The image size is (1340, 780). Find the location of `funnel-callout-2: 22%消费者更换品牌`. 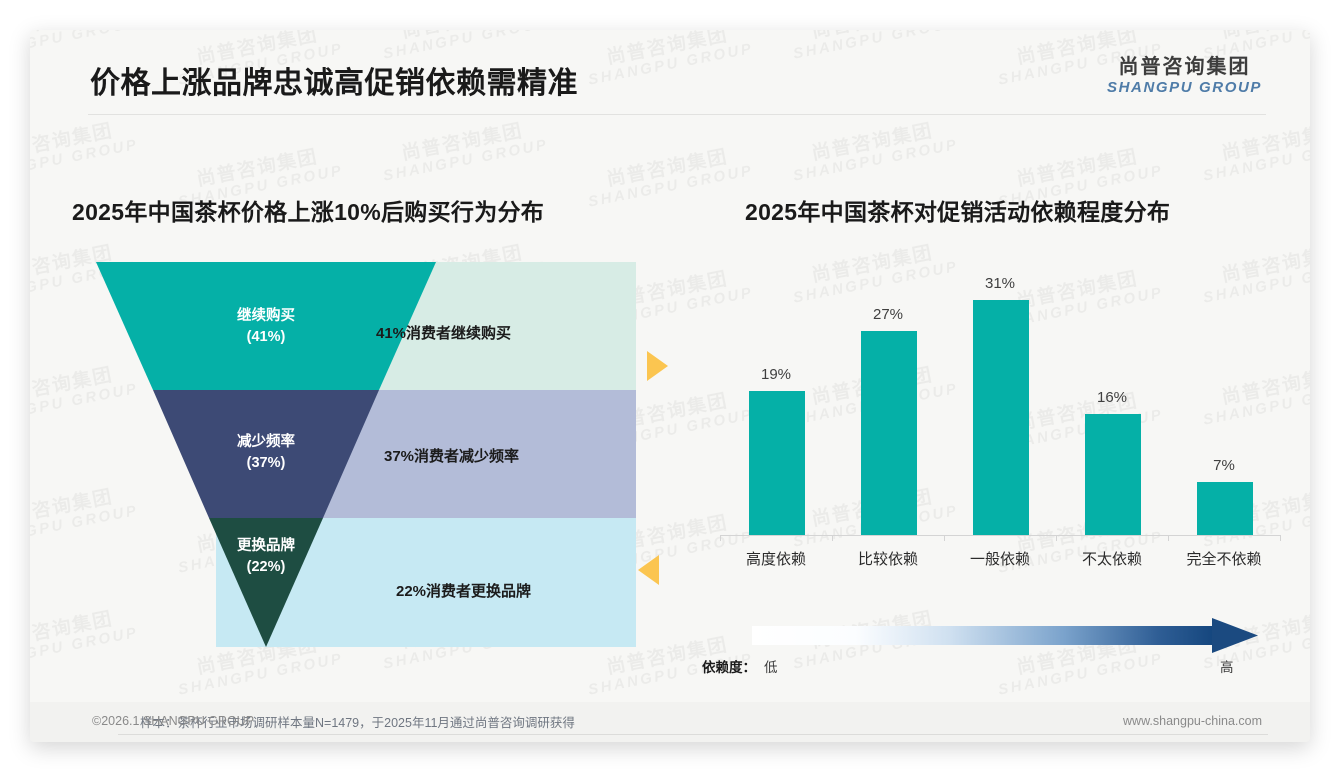

funnel-callout-2: 22%消费者更换品牌 is located at coordinates (464, 591).